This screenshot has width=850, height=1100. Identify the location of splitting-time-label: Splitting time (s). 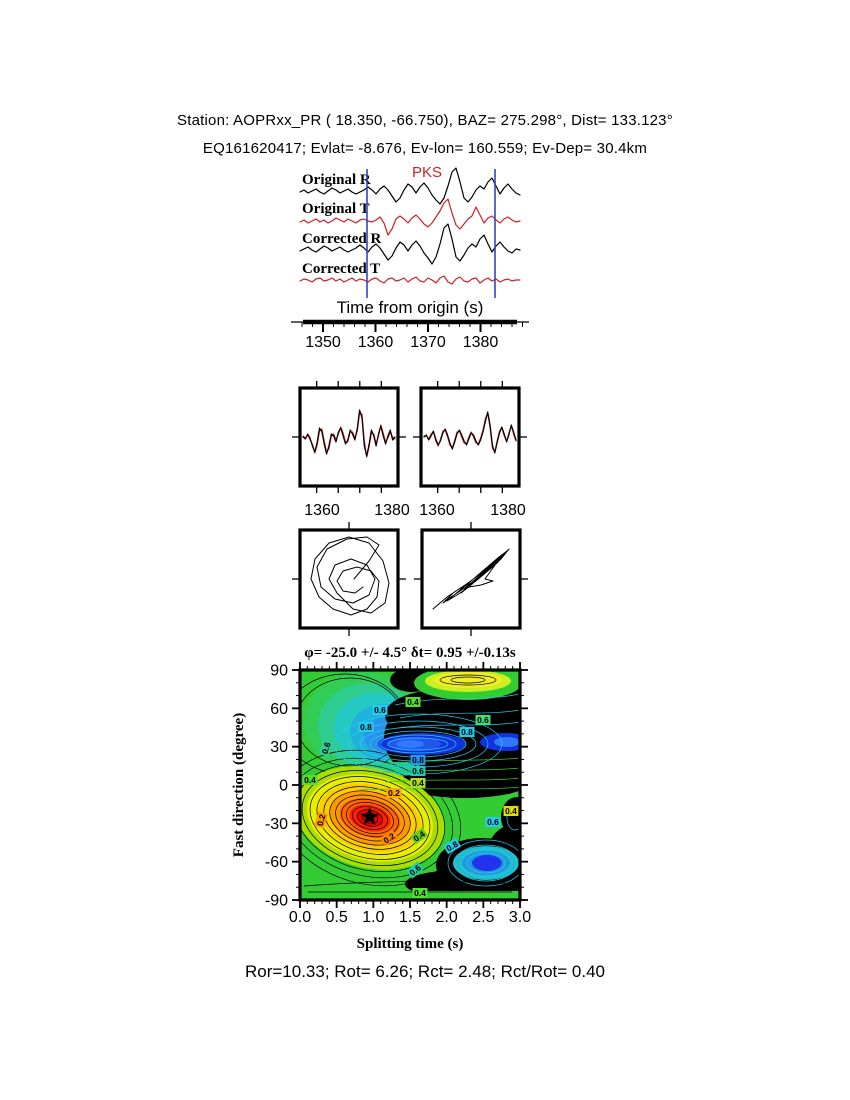
(410, 944).